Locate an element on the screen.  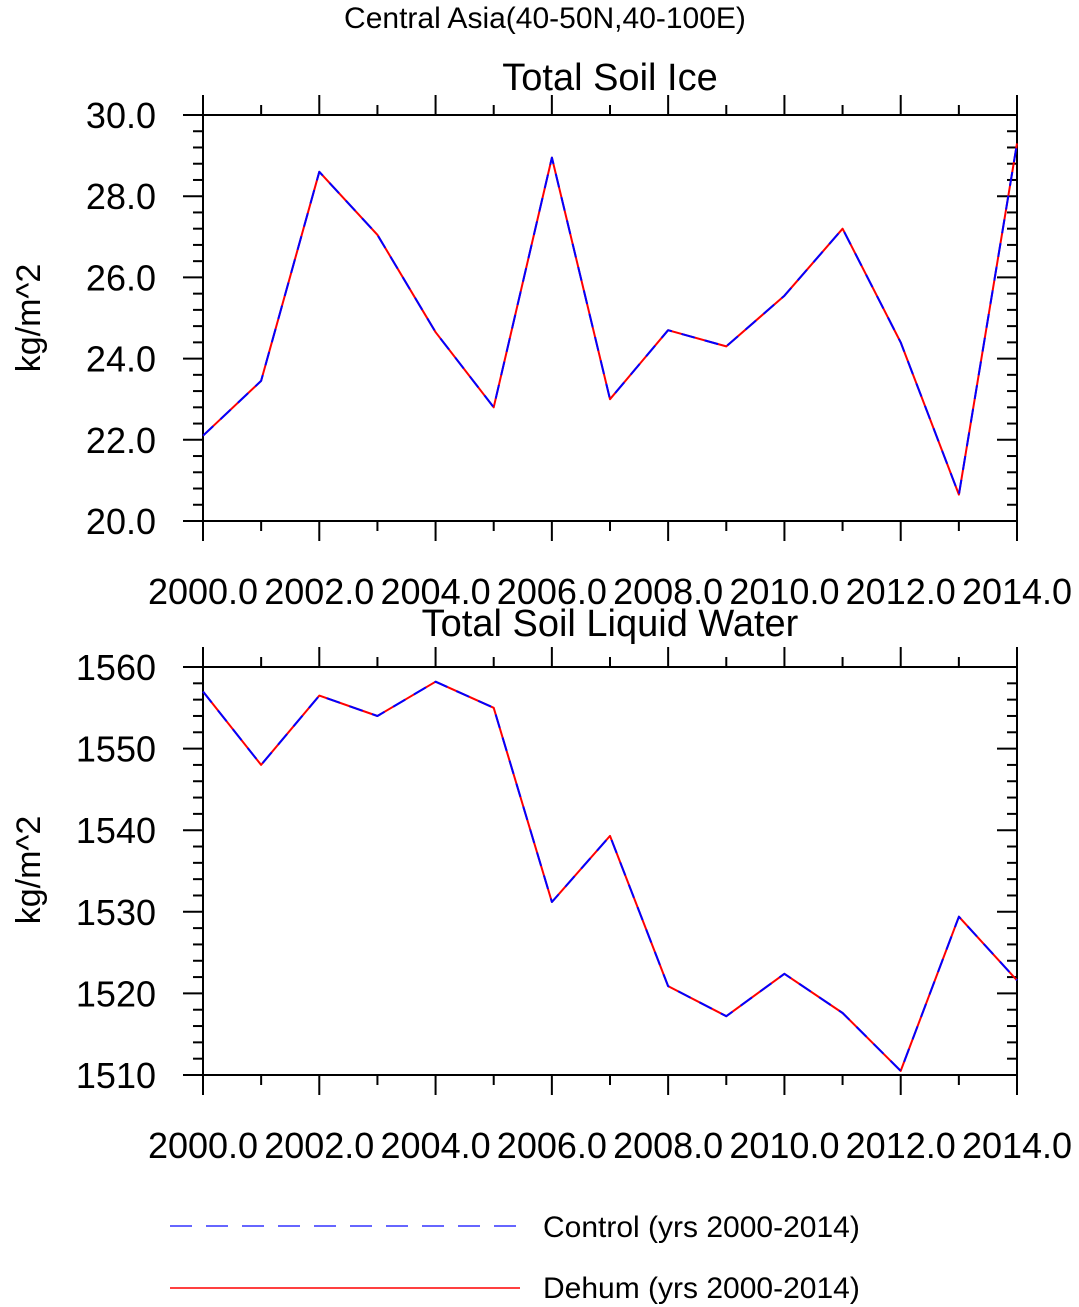
y-tick-label: 1540 is located at coordinates (116, 830).